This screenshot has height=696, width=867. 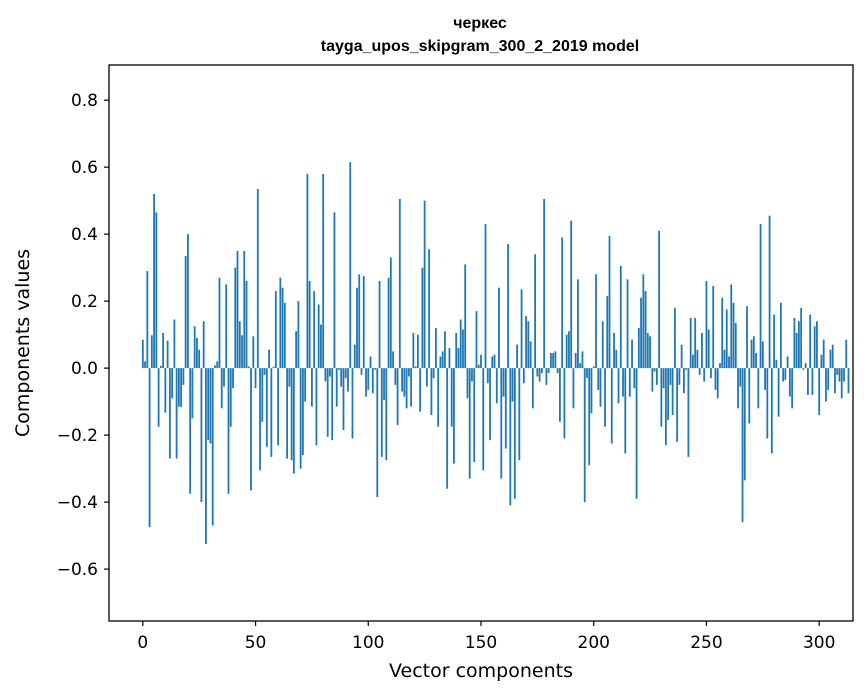 I want to click on y-tick-label: 0.6, so click(x=84, y=168).